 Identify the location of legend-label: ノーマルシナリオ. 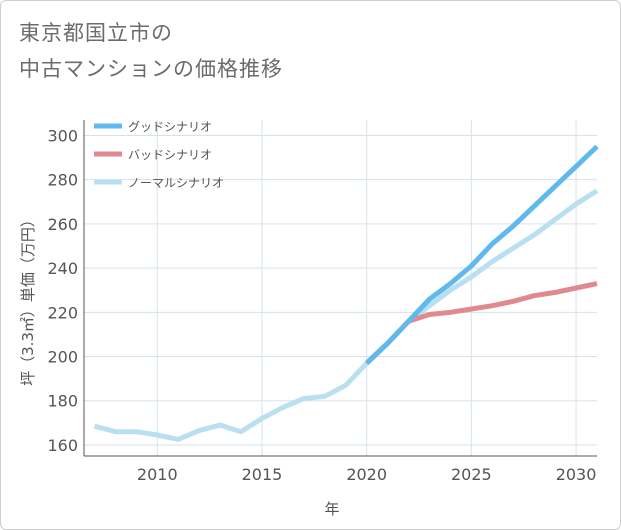
(176, 183).